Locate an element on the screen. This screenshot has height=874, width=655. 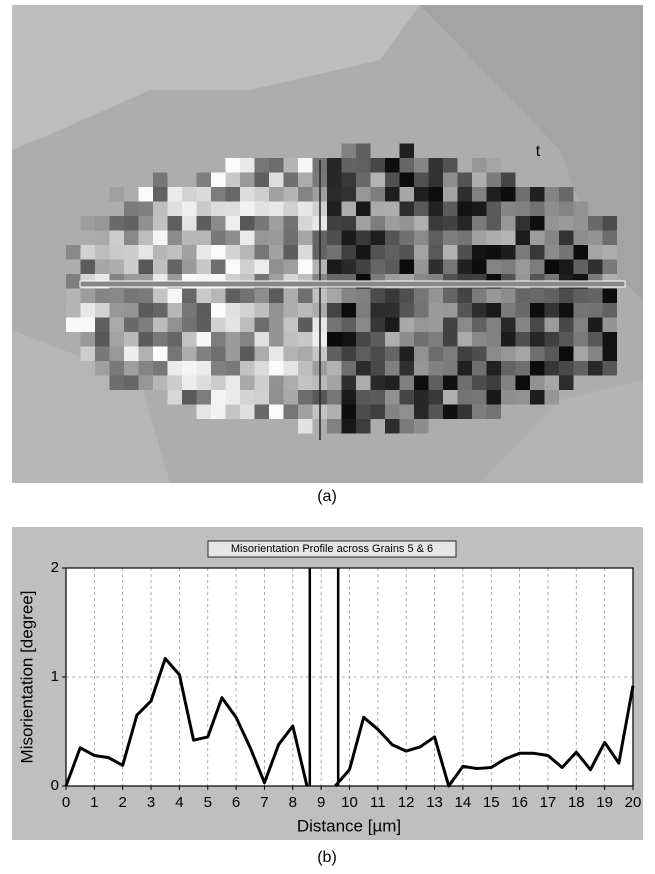
x-tick-label: 13 is located at coordinates (434, 802).